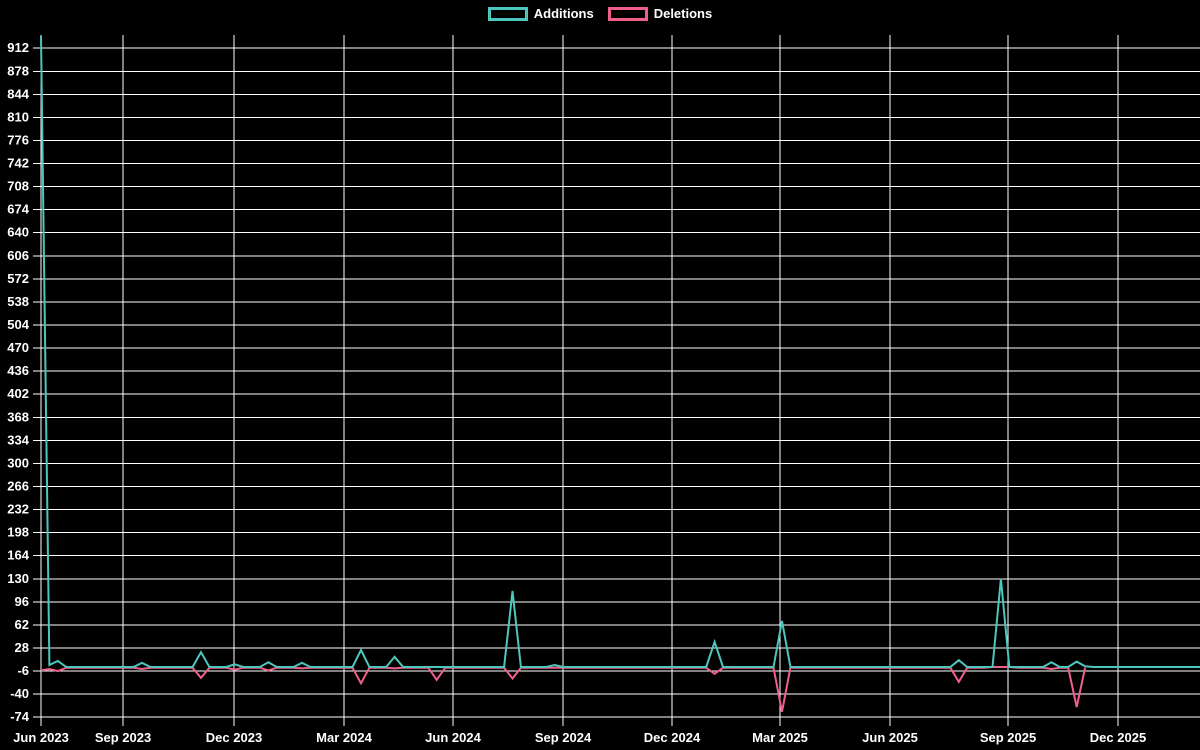  I want to click on y-tick-label: 62, so click(22, 624).